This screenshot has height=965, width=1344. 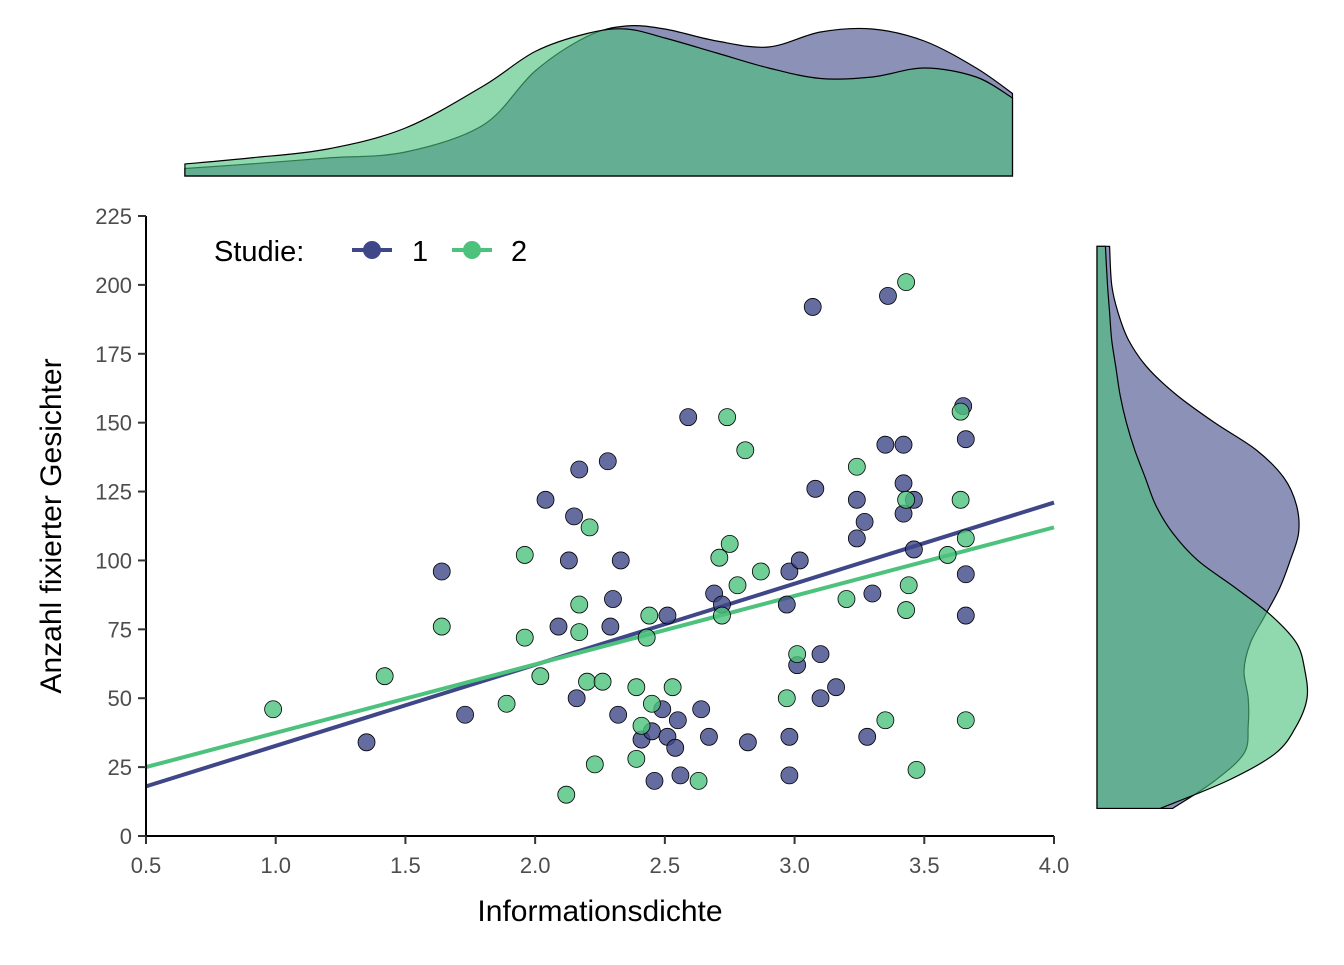 What do you see at coordinates (146, 865) in the screenshot?
I see `x-tick-label: 0.5` at bounding box center [146, 865].